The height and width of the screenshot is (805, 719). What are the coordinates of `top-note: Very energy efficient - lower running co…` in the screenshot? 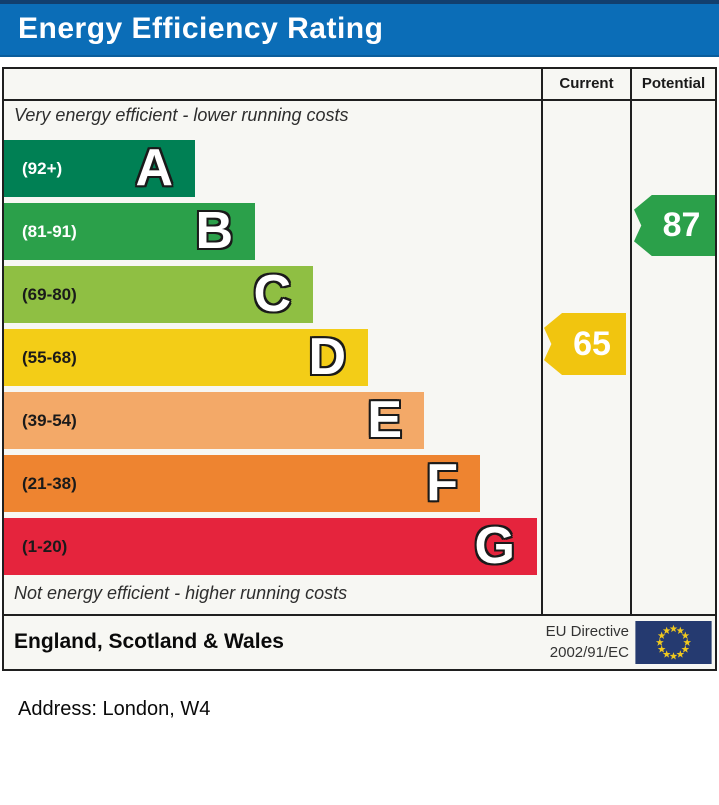 It's located at (181, 115).